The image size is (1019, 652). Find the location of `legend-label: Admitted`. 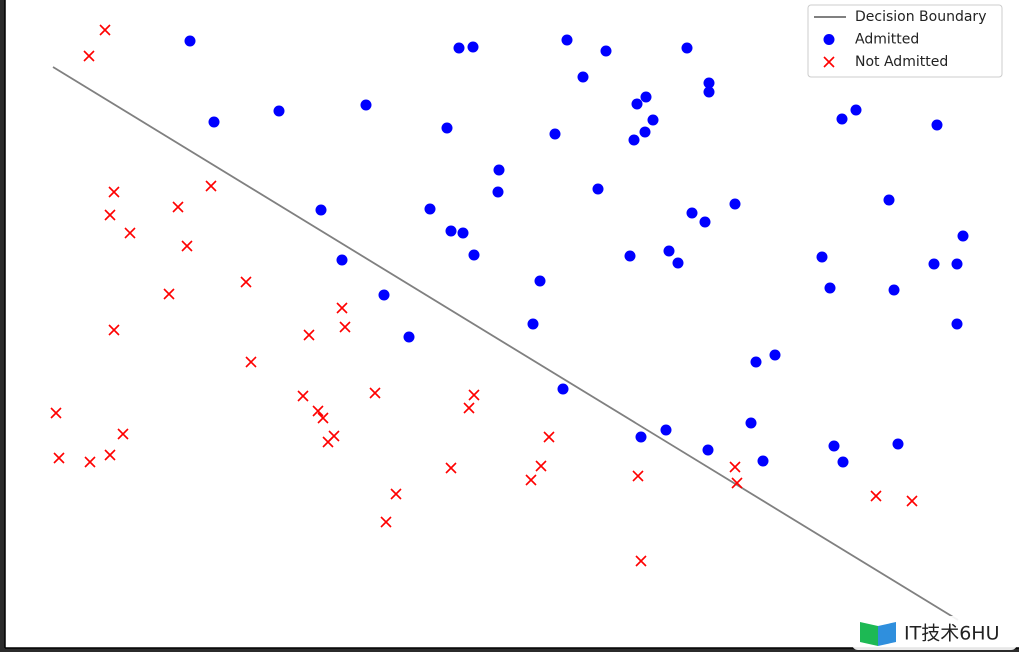

legend-label: Admitted is located at coordinates (887, 40).